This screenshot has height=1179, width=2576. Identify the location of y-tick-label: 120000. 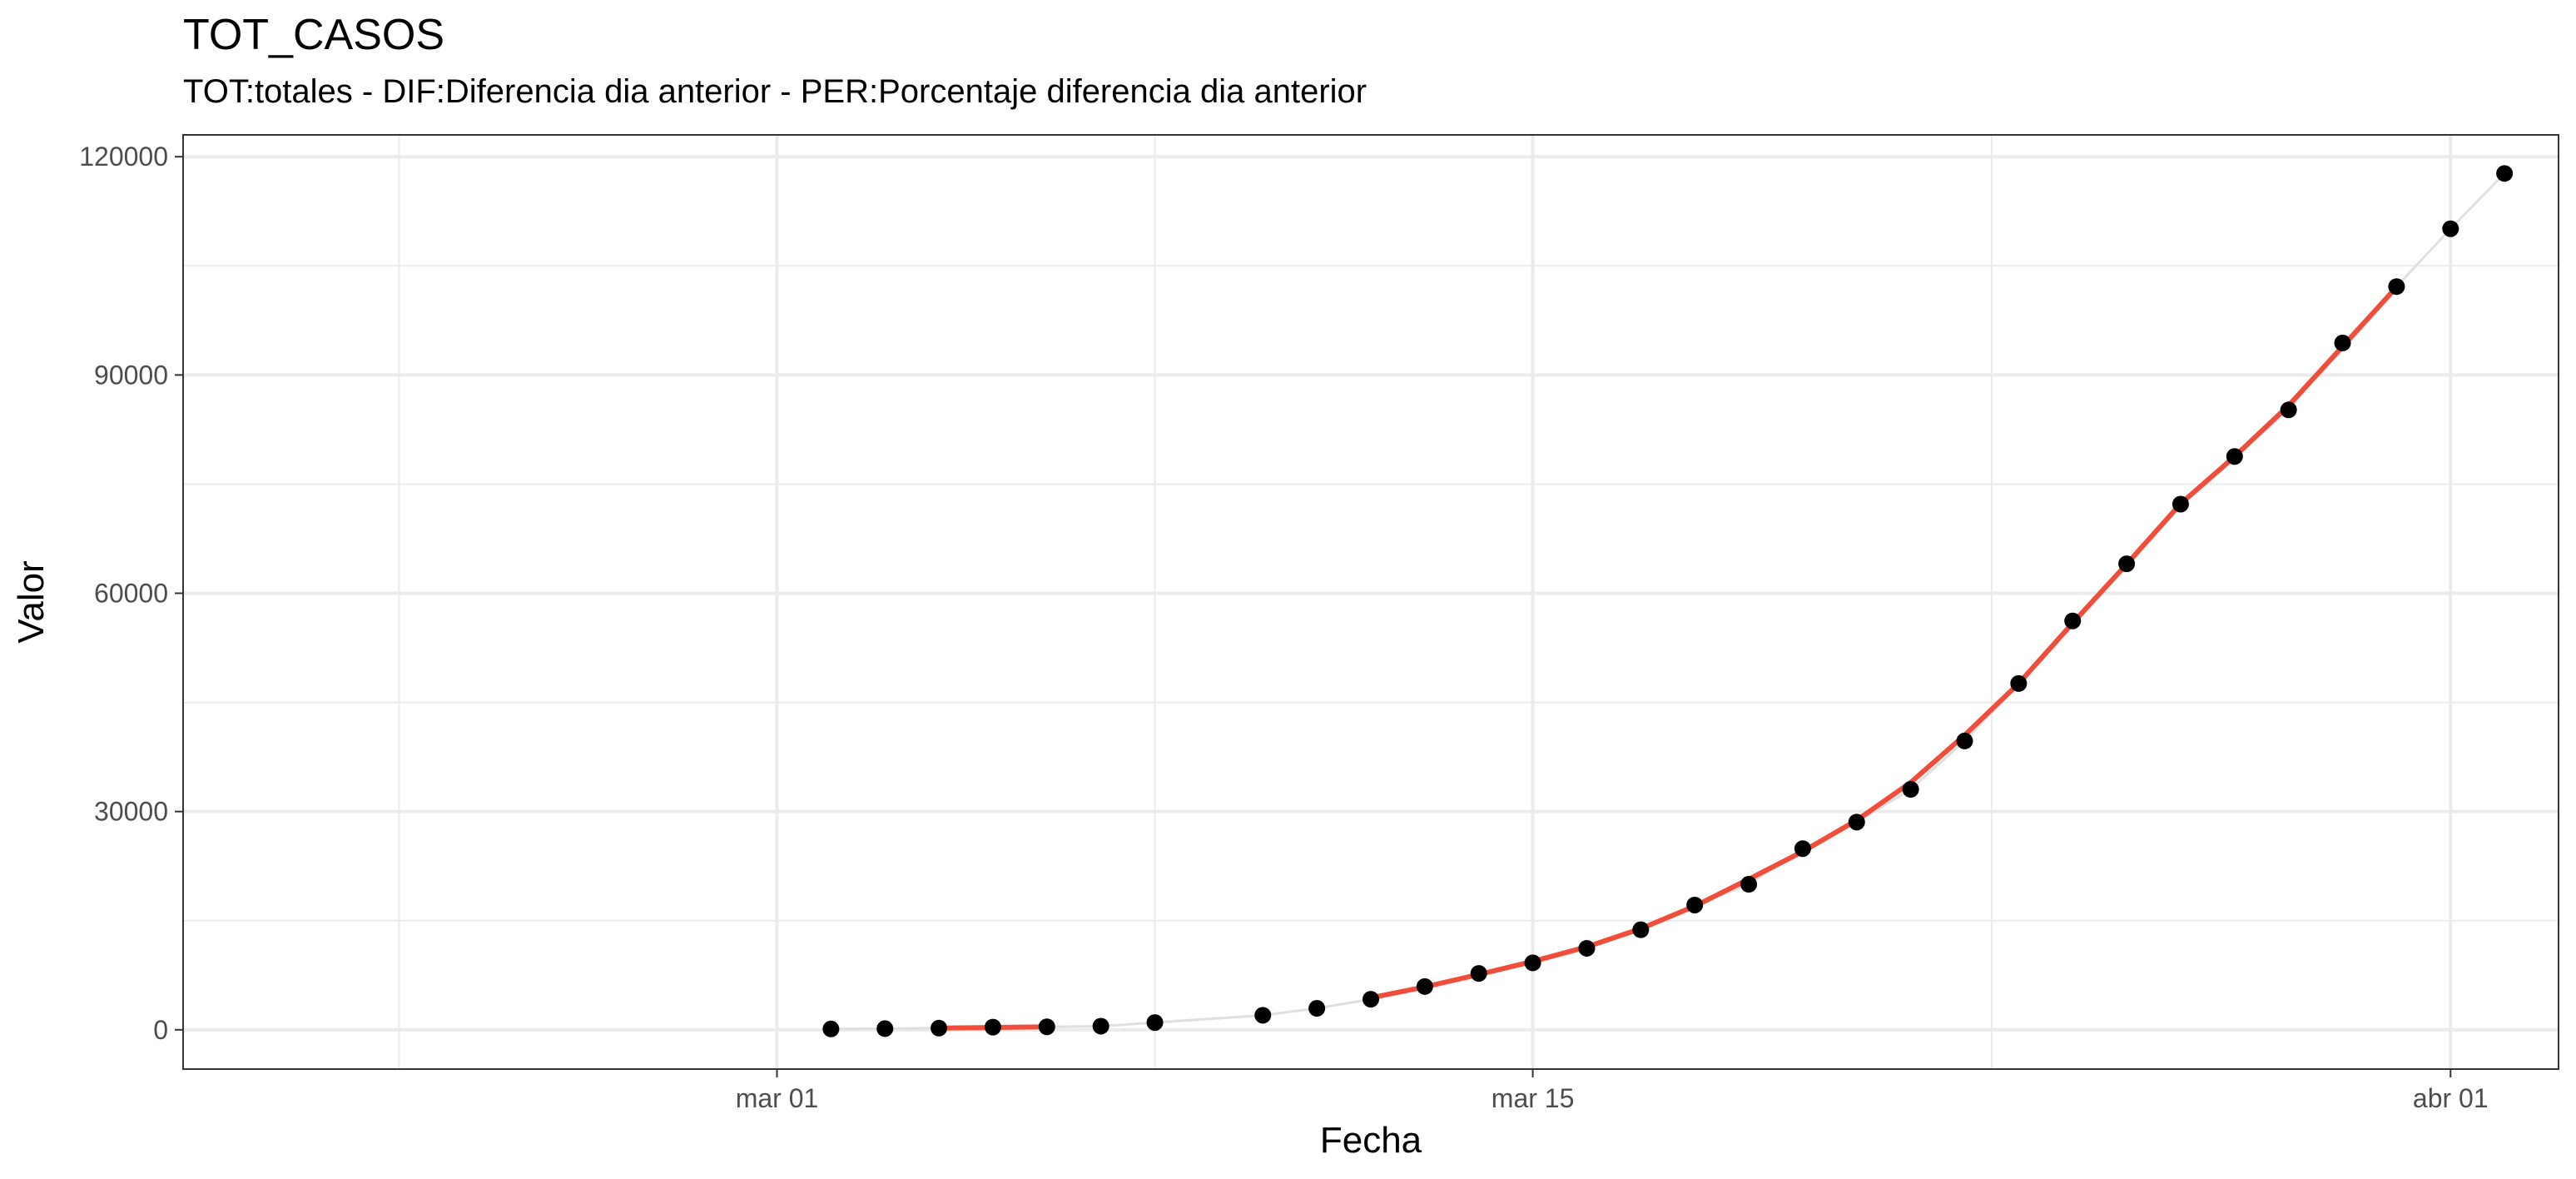
(123, 157).